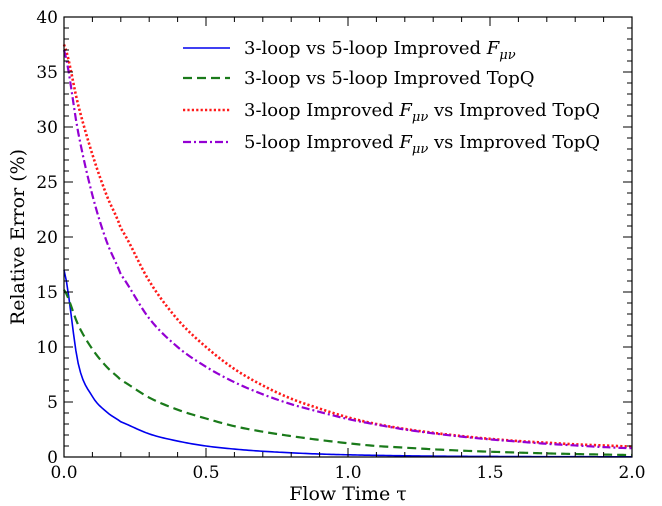  I want to click on x-tick-label: 1.0, so click(347, 473).